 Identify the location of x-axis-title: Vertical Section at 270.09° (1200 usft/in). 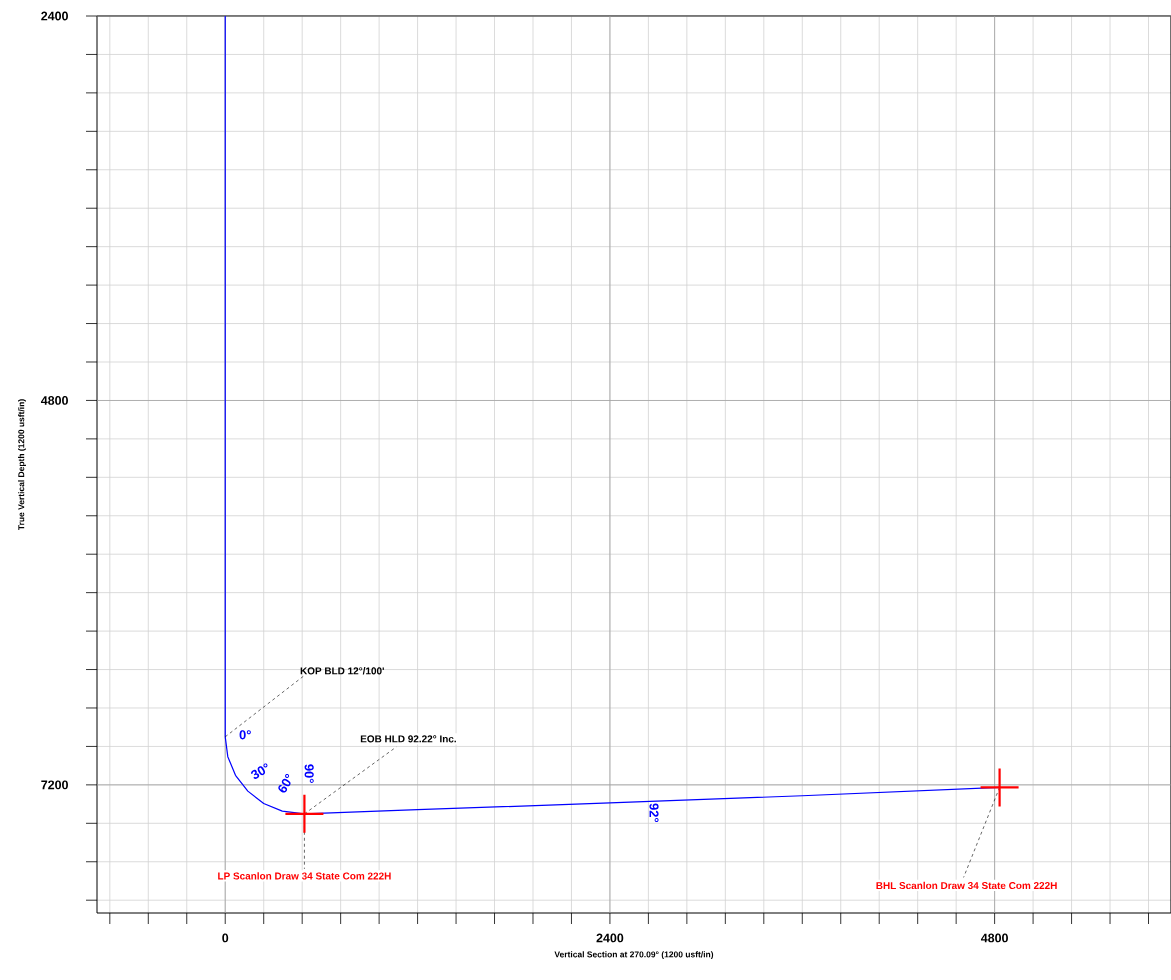
(634, 955).